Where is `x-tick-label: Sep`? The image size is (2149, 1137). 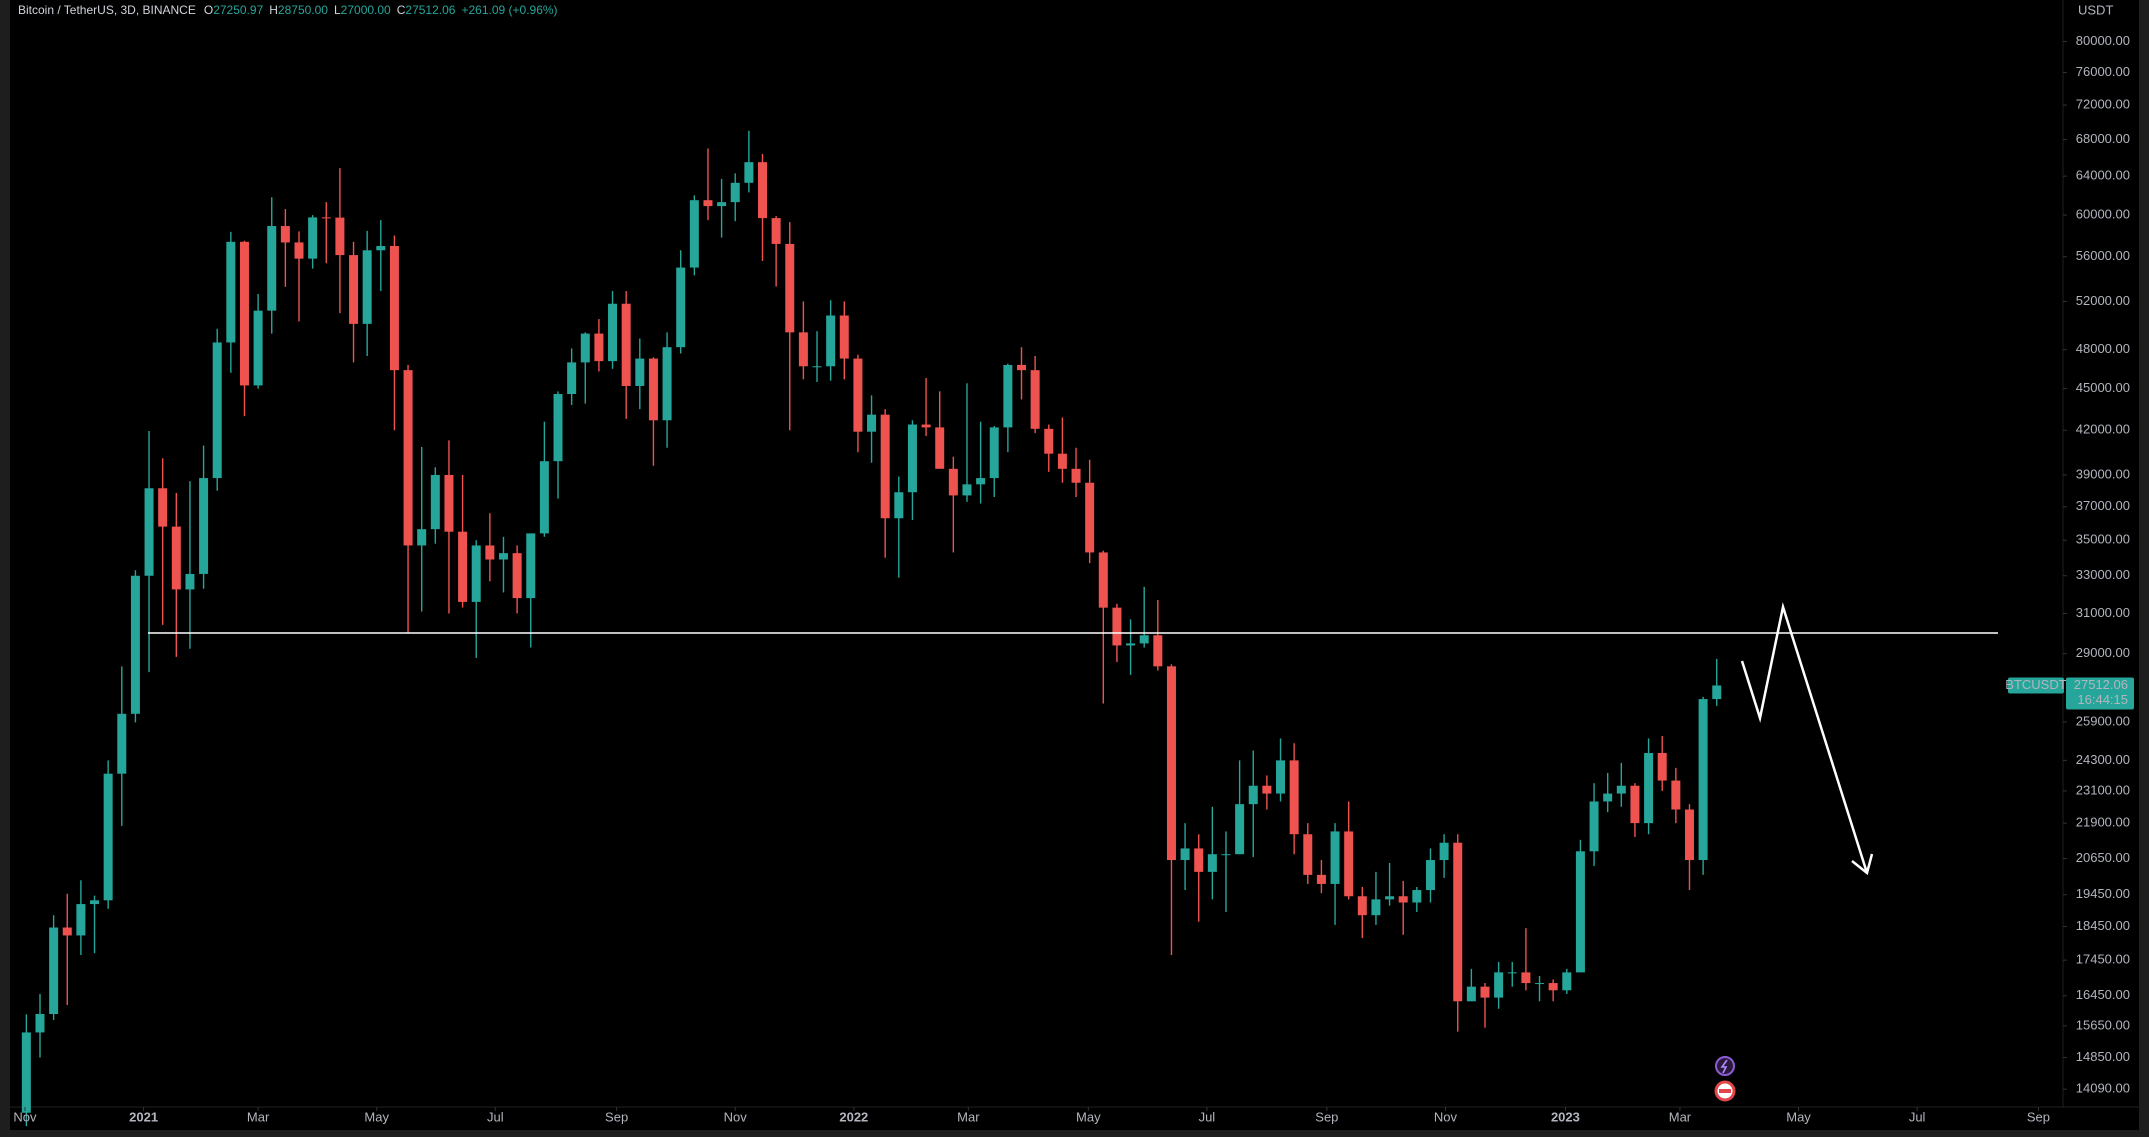
x-tick-label: Sep is located at coordinates (2038, 1116).